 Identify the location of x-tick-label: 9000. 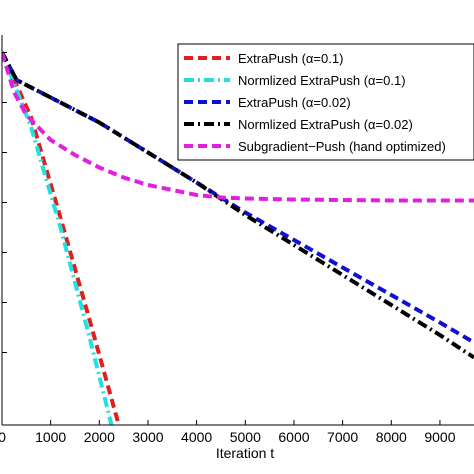
(439, 437).